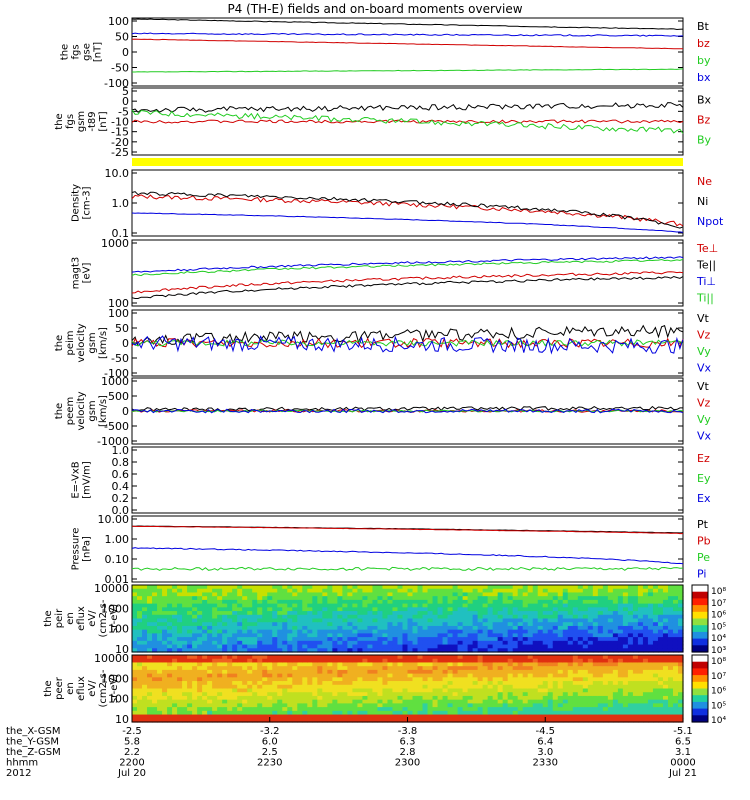  What do you see at coordinates (87, 52) in the screenshot?
I see `y-axis-label-line: gse` at bounding box center [87, 52].